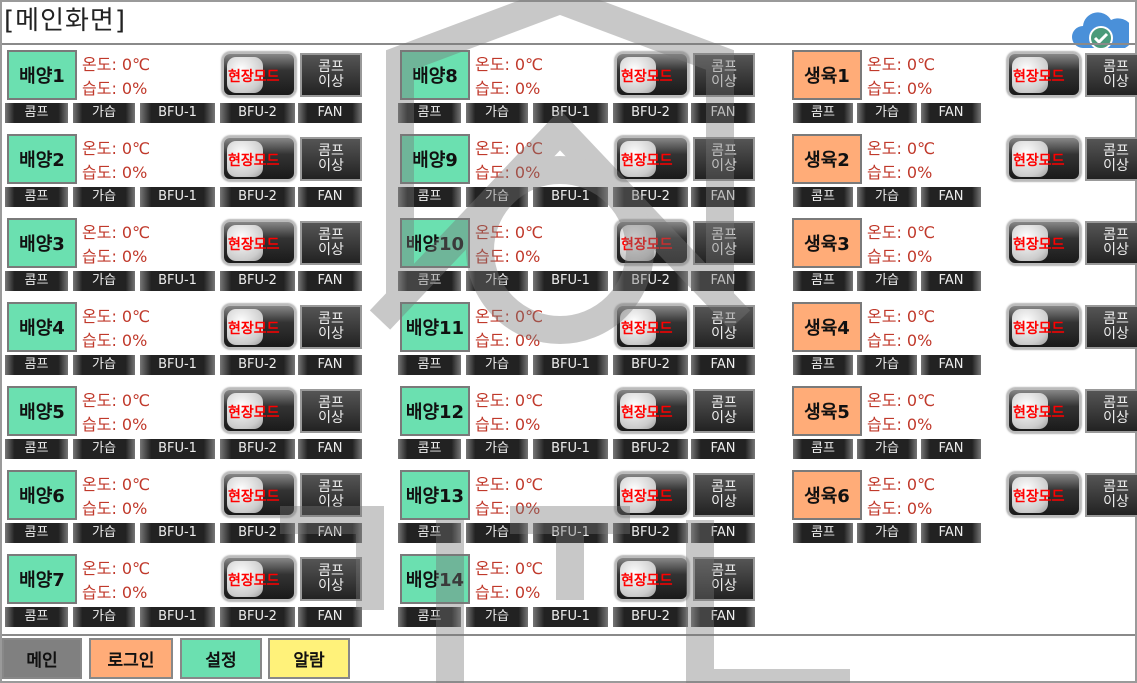 The width and height of the screenshot is (1137, 683). I want to click on status-indicator-bfu-1: BFU-1, so click(177, 533).